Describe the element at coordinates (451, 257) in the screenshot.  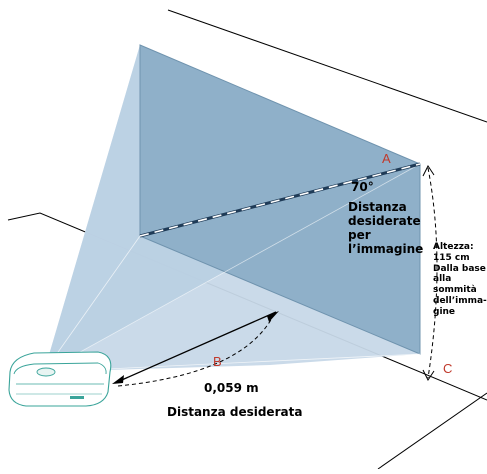
I see `height-label-line: 115 cm` at that location.